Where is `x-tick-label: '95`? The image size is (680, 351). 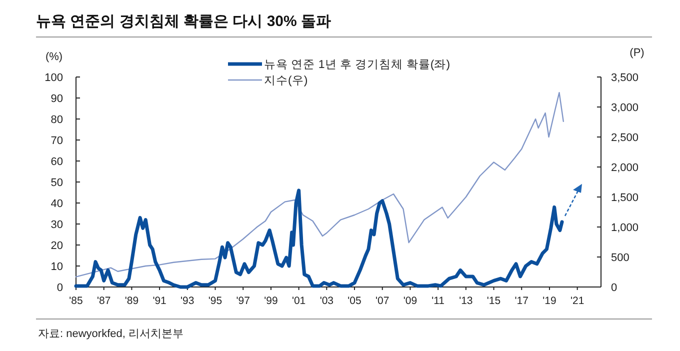 x-tick-label: '95 is located at coordinates (215, 301).